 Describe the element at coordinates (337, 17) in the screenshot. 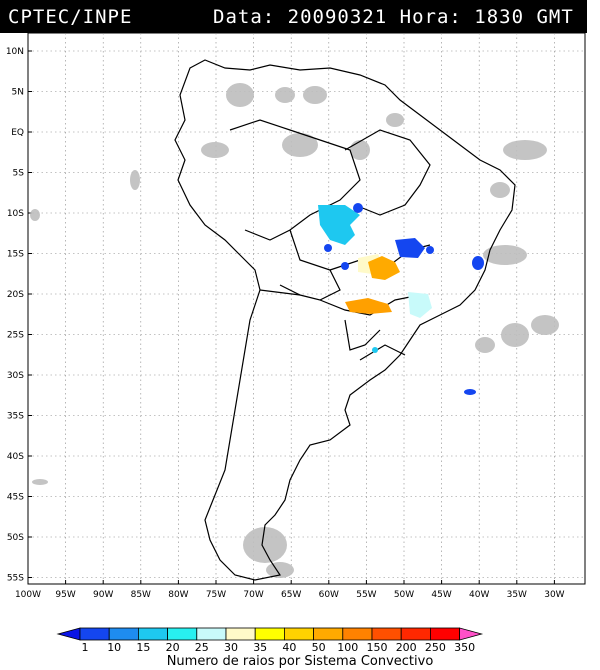

I see `date-value: 20090321` at that location.